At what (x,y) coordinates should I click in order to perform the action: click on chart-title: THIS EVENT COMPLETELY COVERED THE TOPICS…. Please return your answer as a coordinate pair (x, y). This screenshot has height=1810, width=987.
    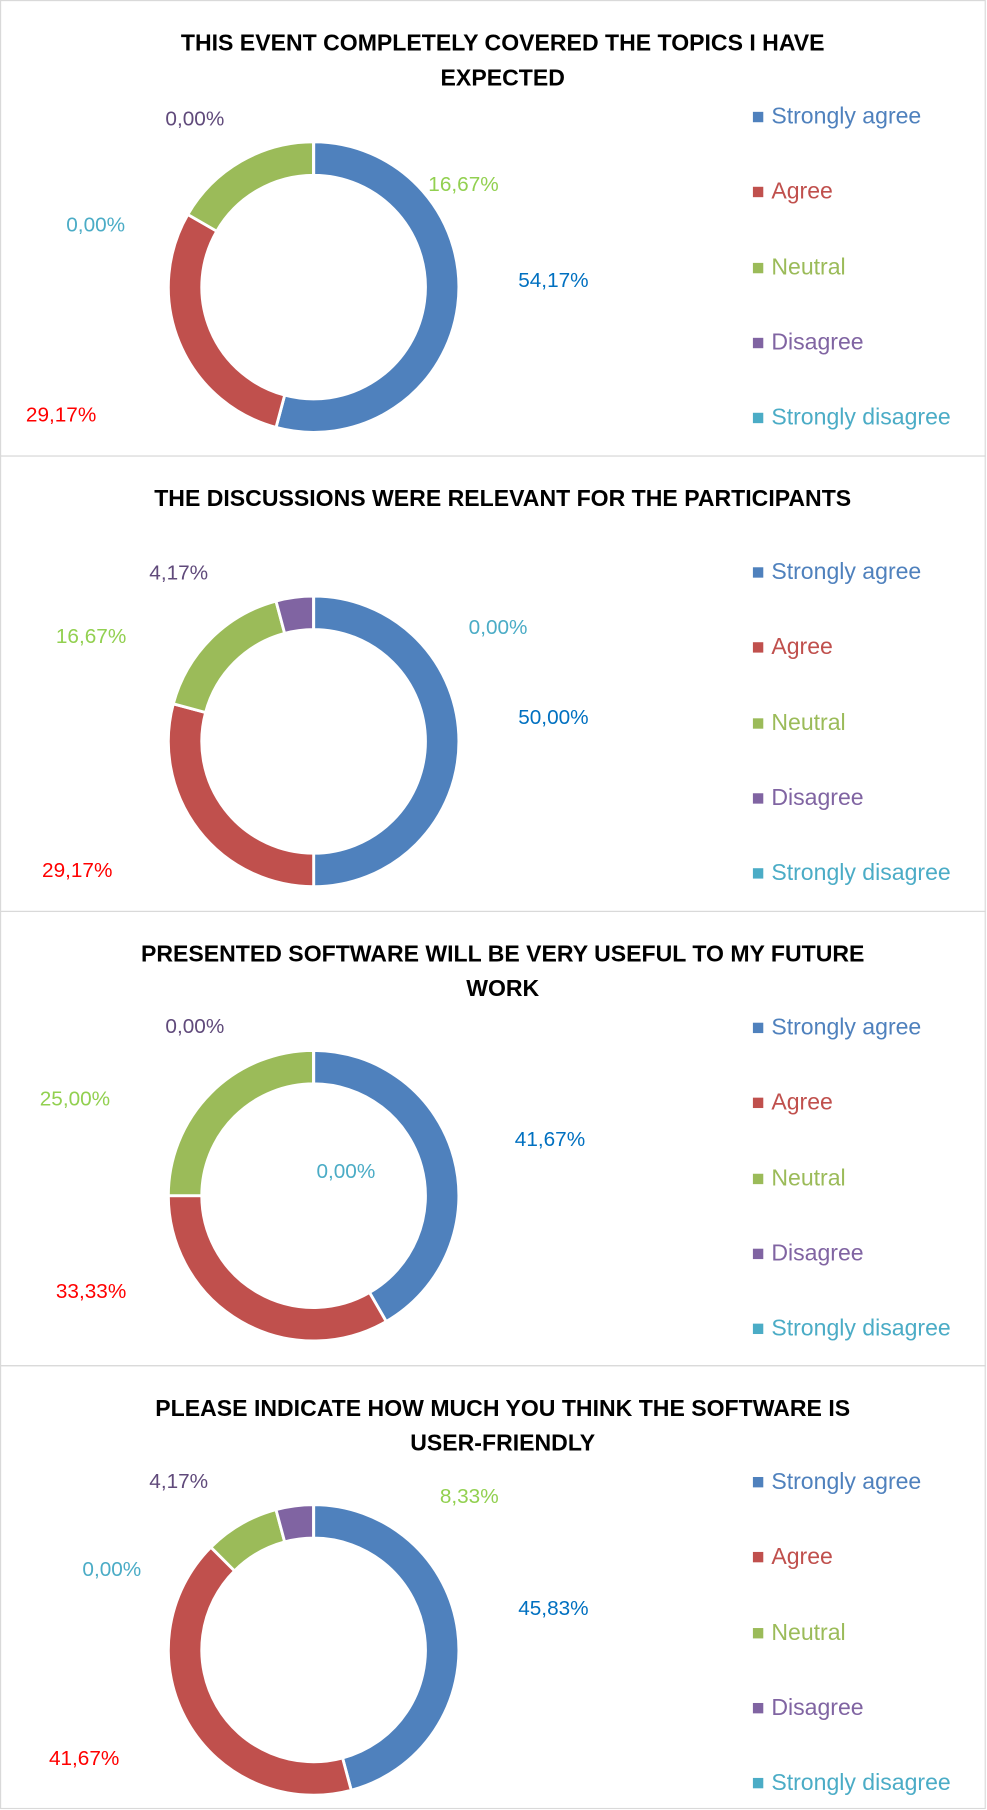
    Looking at the image, I should click on (502, 61).